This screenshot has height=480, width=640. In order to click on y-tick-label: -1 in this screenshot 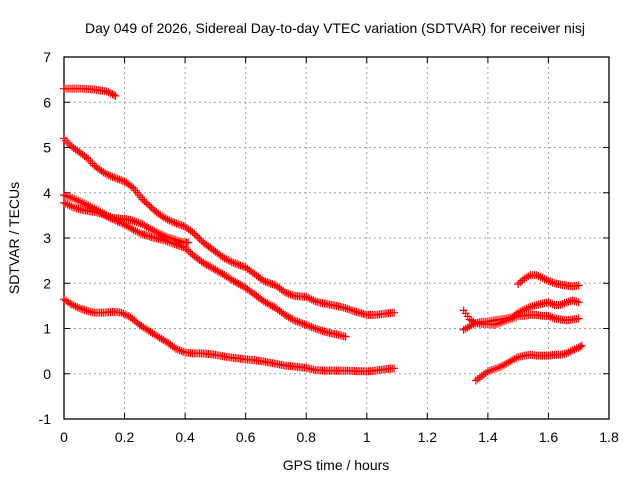, I will do `click(45, 419)`.